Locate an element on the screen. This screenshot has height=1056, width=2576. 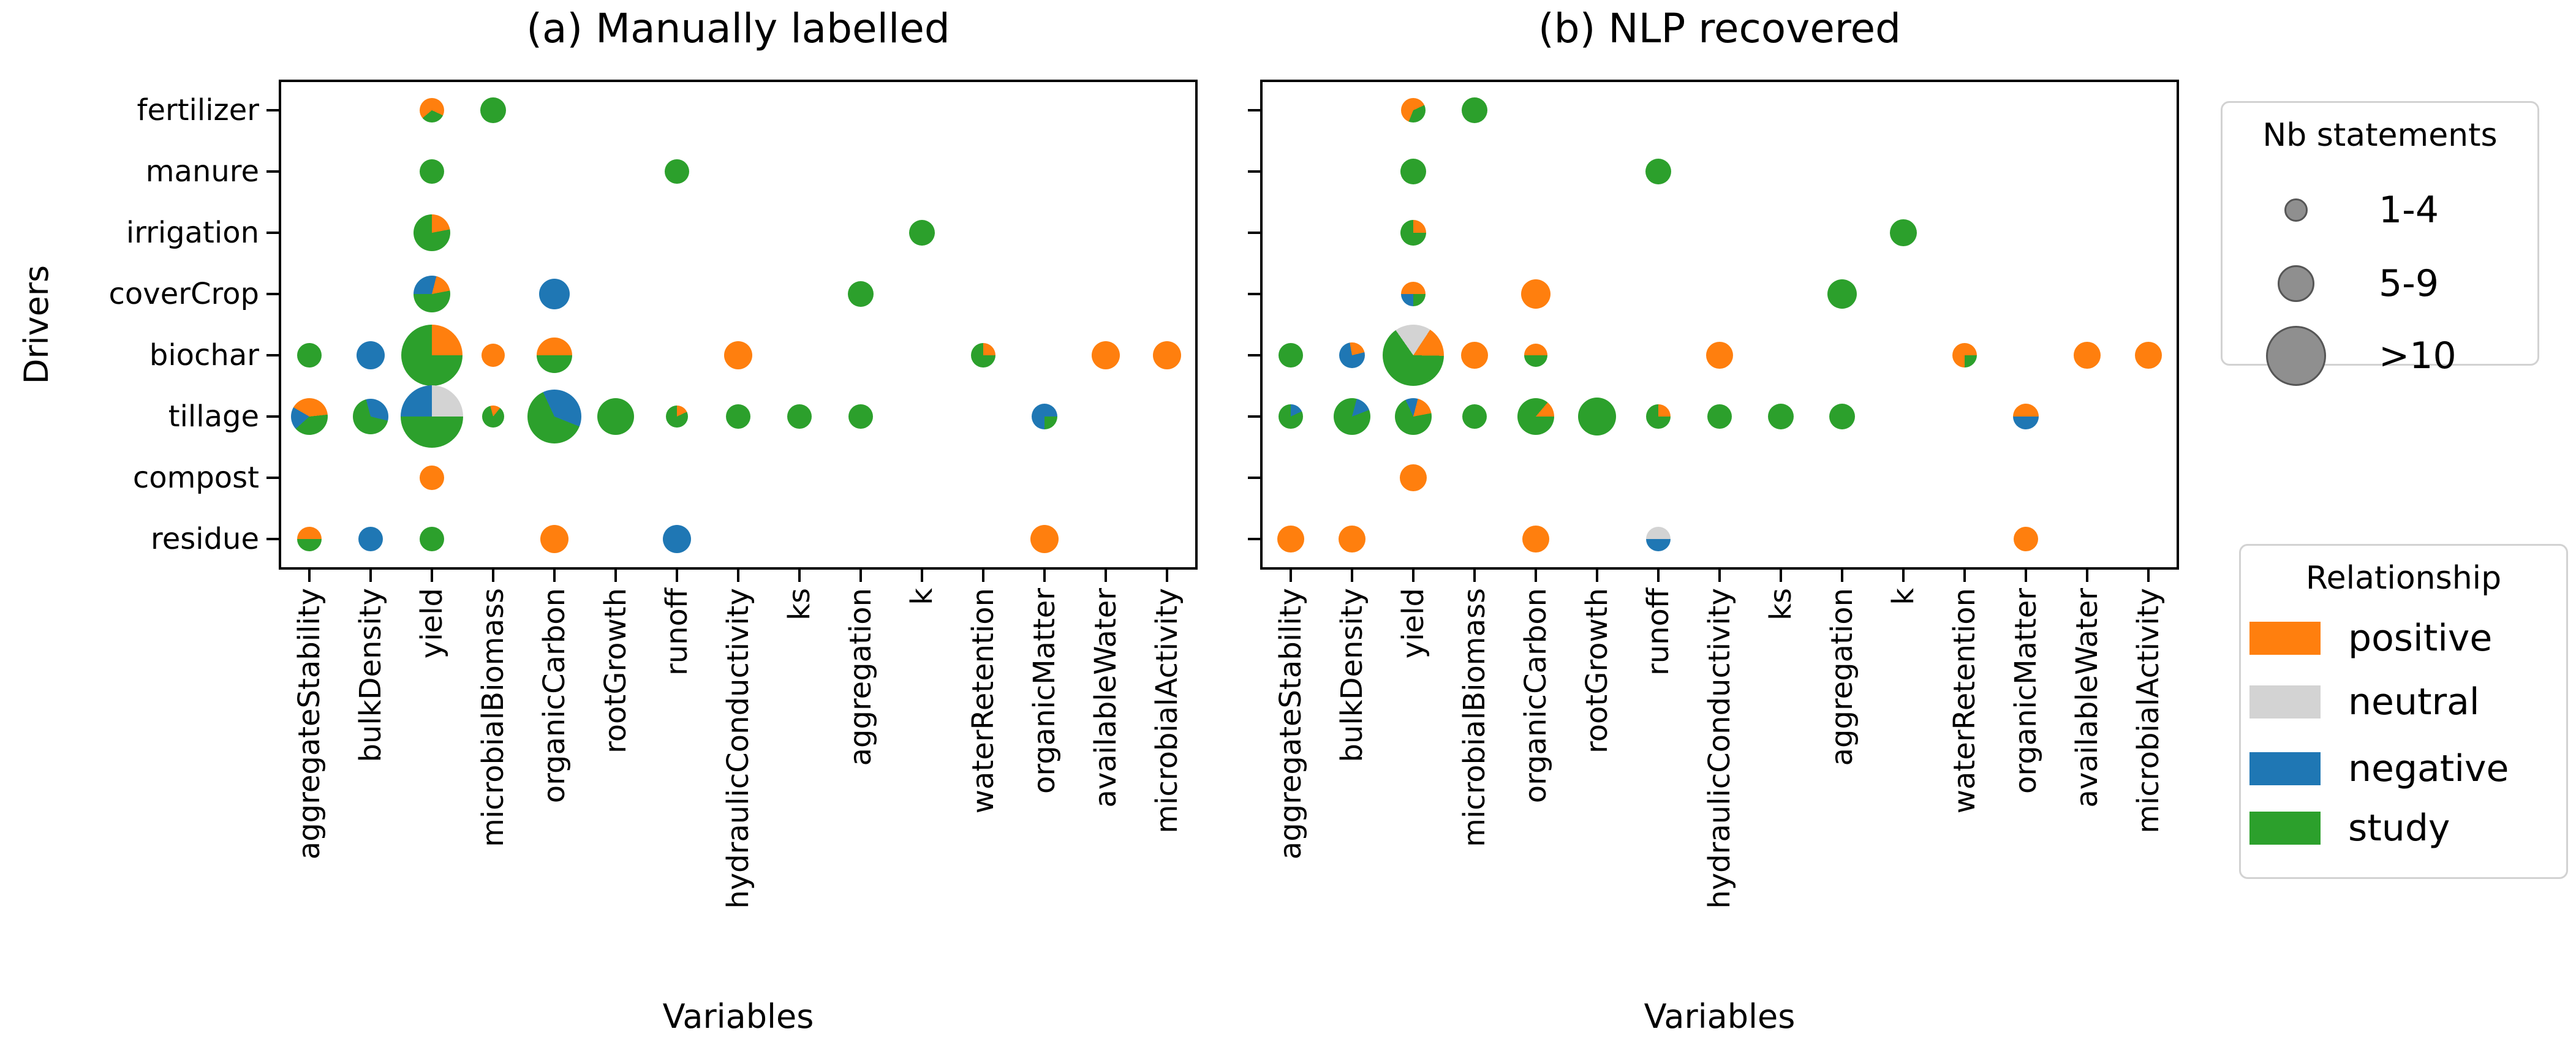
pie-bubble-coverCrop-organicCarbon is located at coordinates (554, 294).